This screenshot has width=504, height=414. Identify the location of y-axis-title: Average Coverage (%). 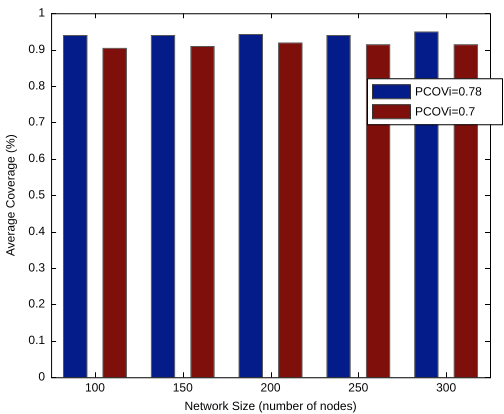
(11, 195).